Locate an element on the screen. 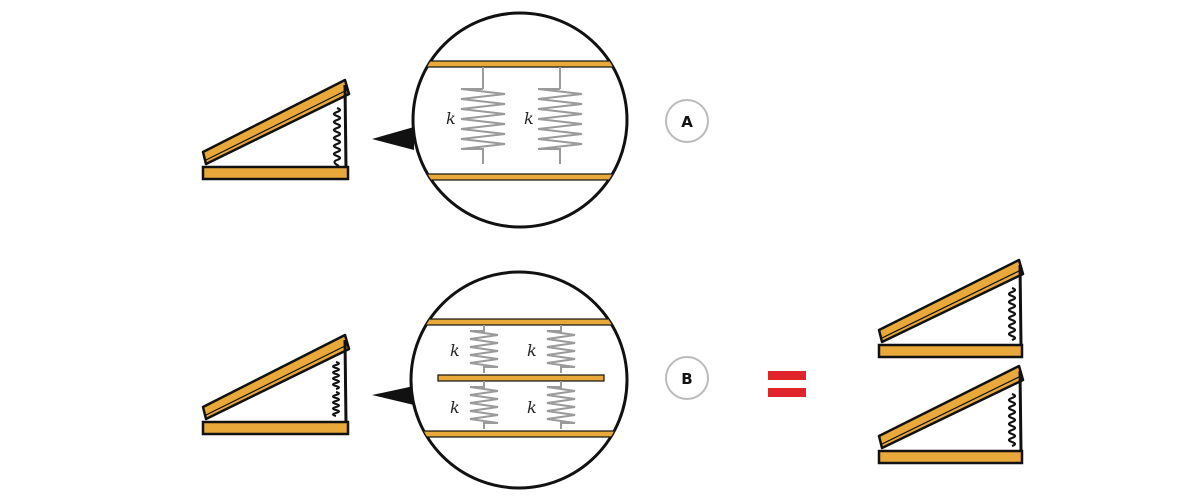 This screenshot has width=1200, height=501. spring-lower-right is located at coordinates (561, 405).